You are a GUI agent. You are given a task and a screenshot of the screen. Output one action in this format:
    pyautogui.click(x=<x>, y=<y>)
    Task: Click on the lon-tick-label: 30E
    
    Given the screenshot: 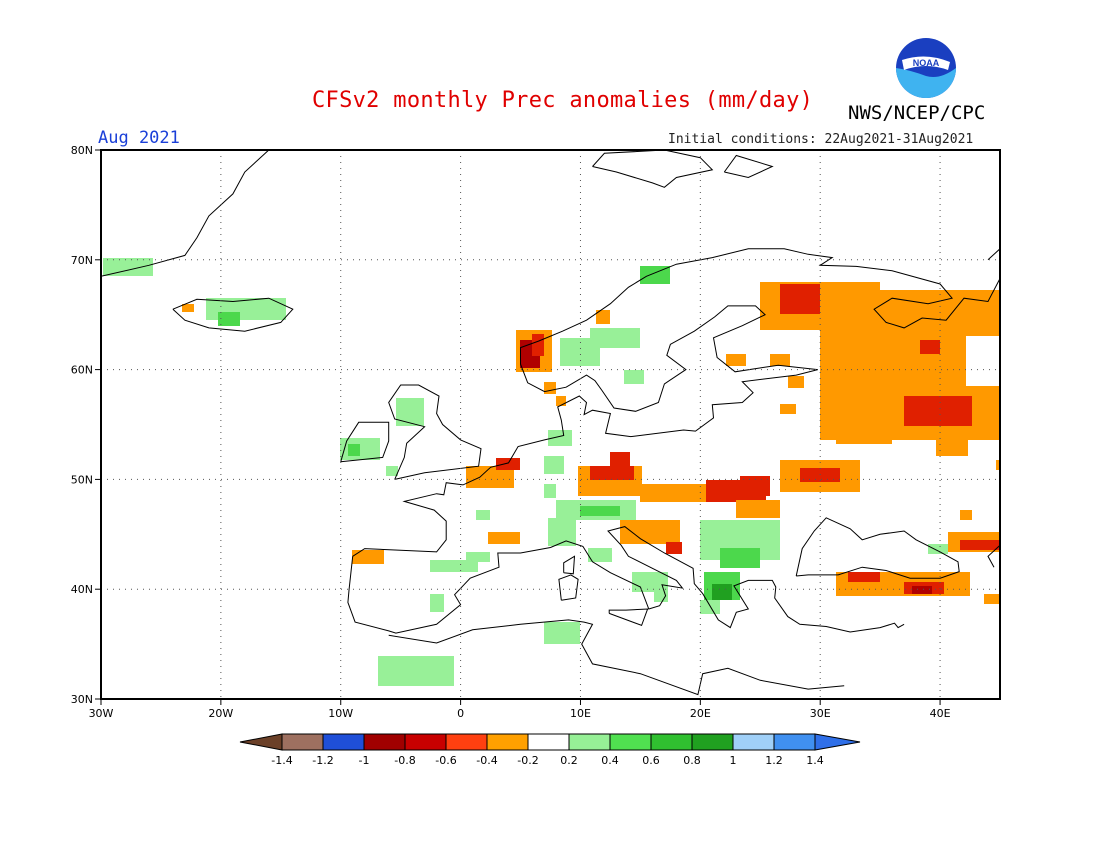 What is the action you would take?
    pyautogui.click(x=820, y=713)
    